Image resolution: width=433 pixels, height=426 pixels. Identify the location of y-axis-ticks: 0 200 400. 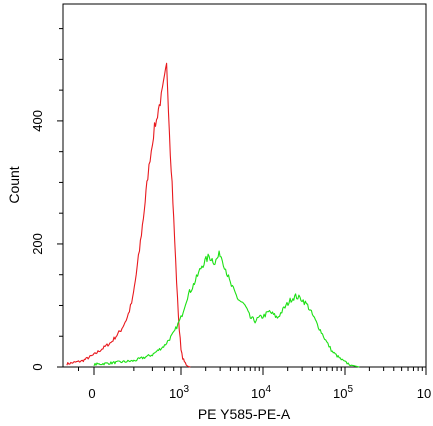
(46, 199).